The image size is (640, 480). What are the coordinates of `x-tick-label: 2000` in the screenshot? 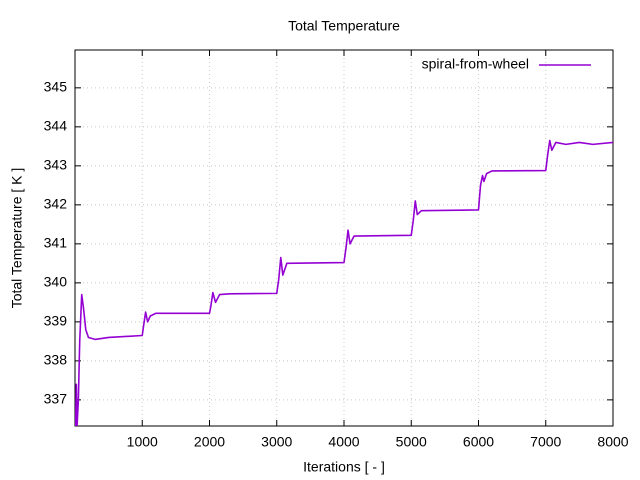 It's located at (209, 442).